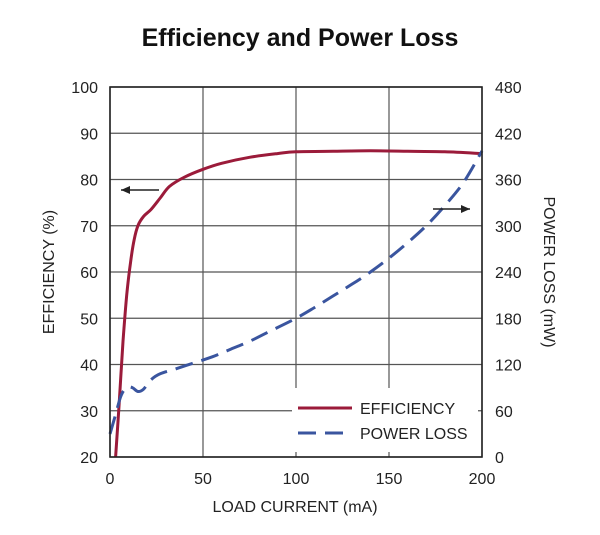 This screenshot has width=600, height=535. Describe the element at coordinates (89, 227) in the screenshot. I see `y-tick-label-left: 70` at that location.